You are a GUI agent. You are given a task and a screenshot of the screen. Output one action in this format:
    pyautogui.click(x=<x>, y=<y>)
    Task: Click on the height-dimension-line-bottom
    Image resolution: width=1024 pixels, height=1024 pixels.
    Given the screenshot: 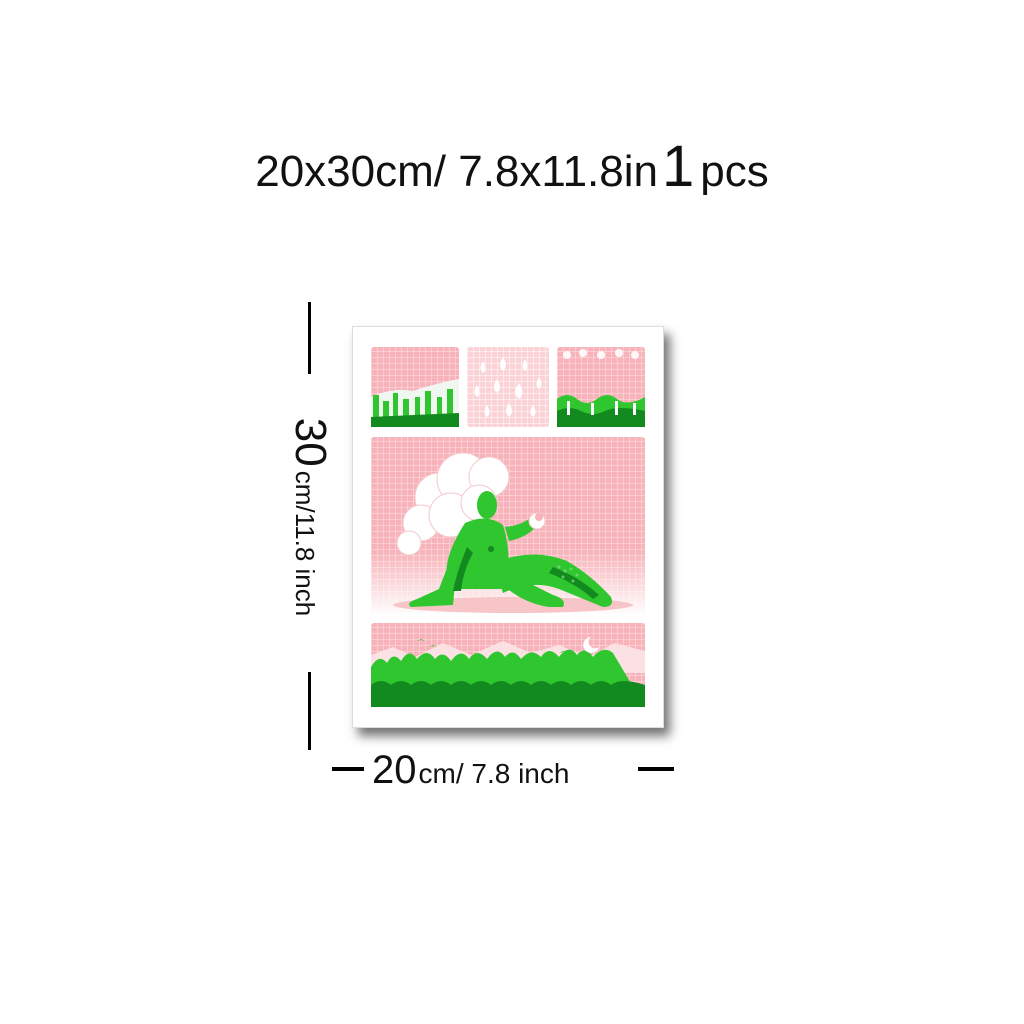 What is the action you would take?
    pyautogui.click(x=309, y=711)
    